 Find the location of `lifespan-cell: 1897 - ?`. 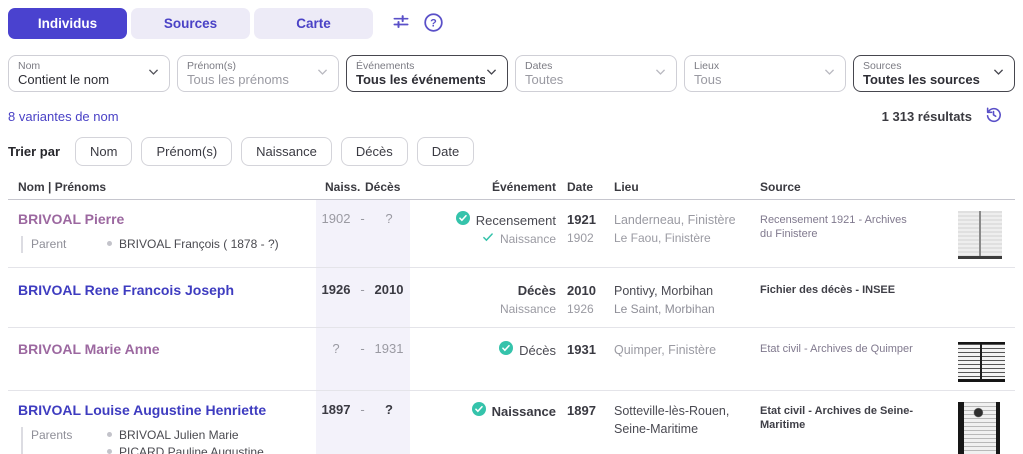

lifespan-cell: 1897 - ? is located at coordinates (363, 422).